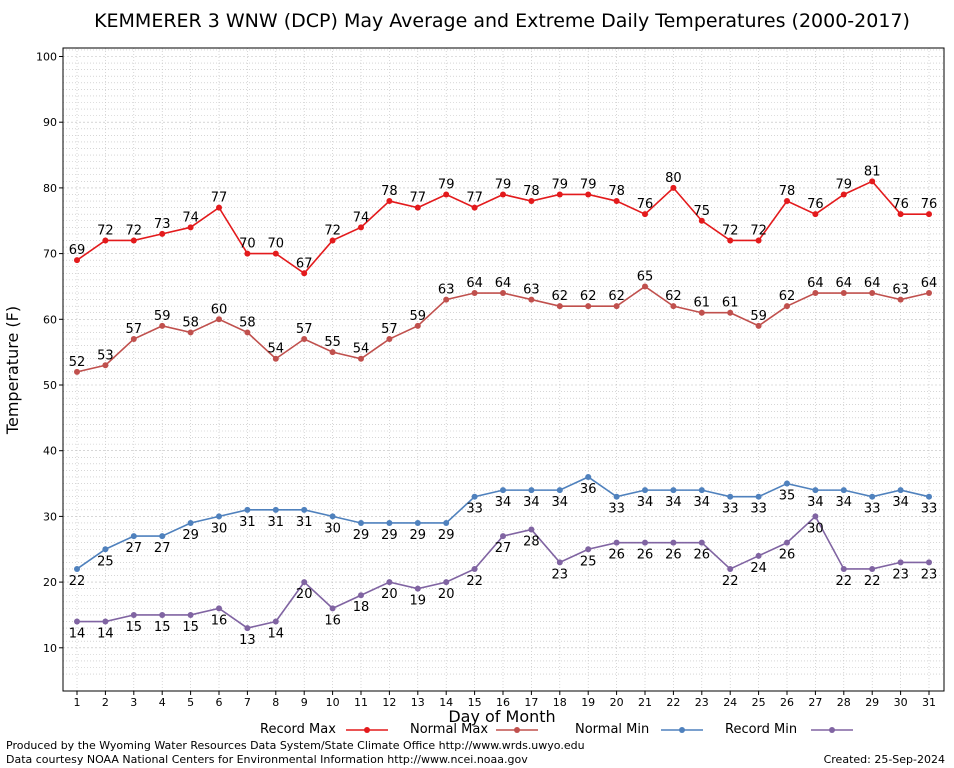 Image resolution: width=954 pixels, height=768 pixels. I want to click on data-label-normal-min: 31, so click(276, 522).